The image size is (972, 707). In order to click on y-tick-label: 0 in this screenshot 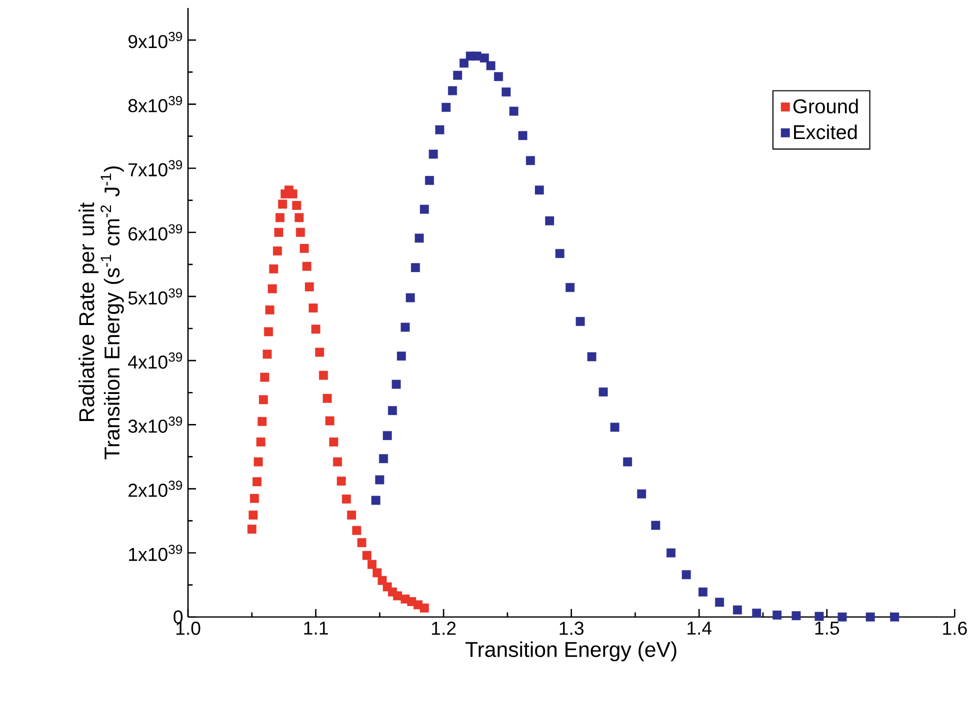, I will do `click(178, 617)`.